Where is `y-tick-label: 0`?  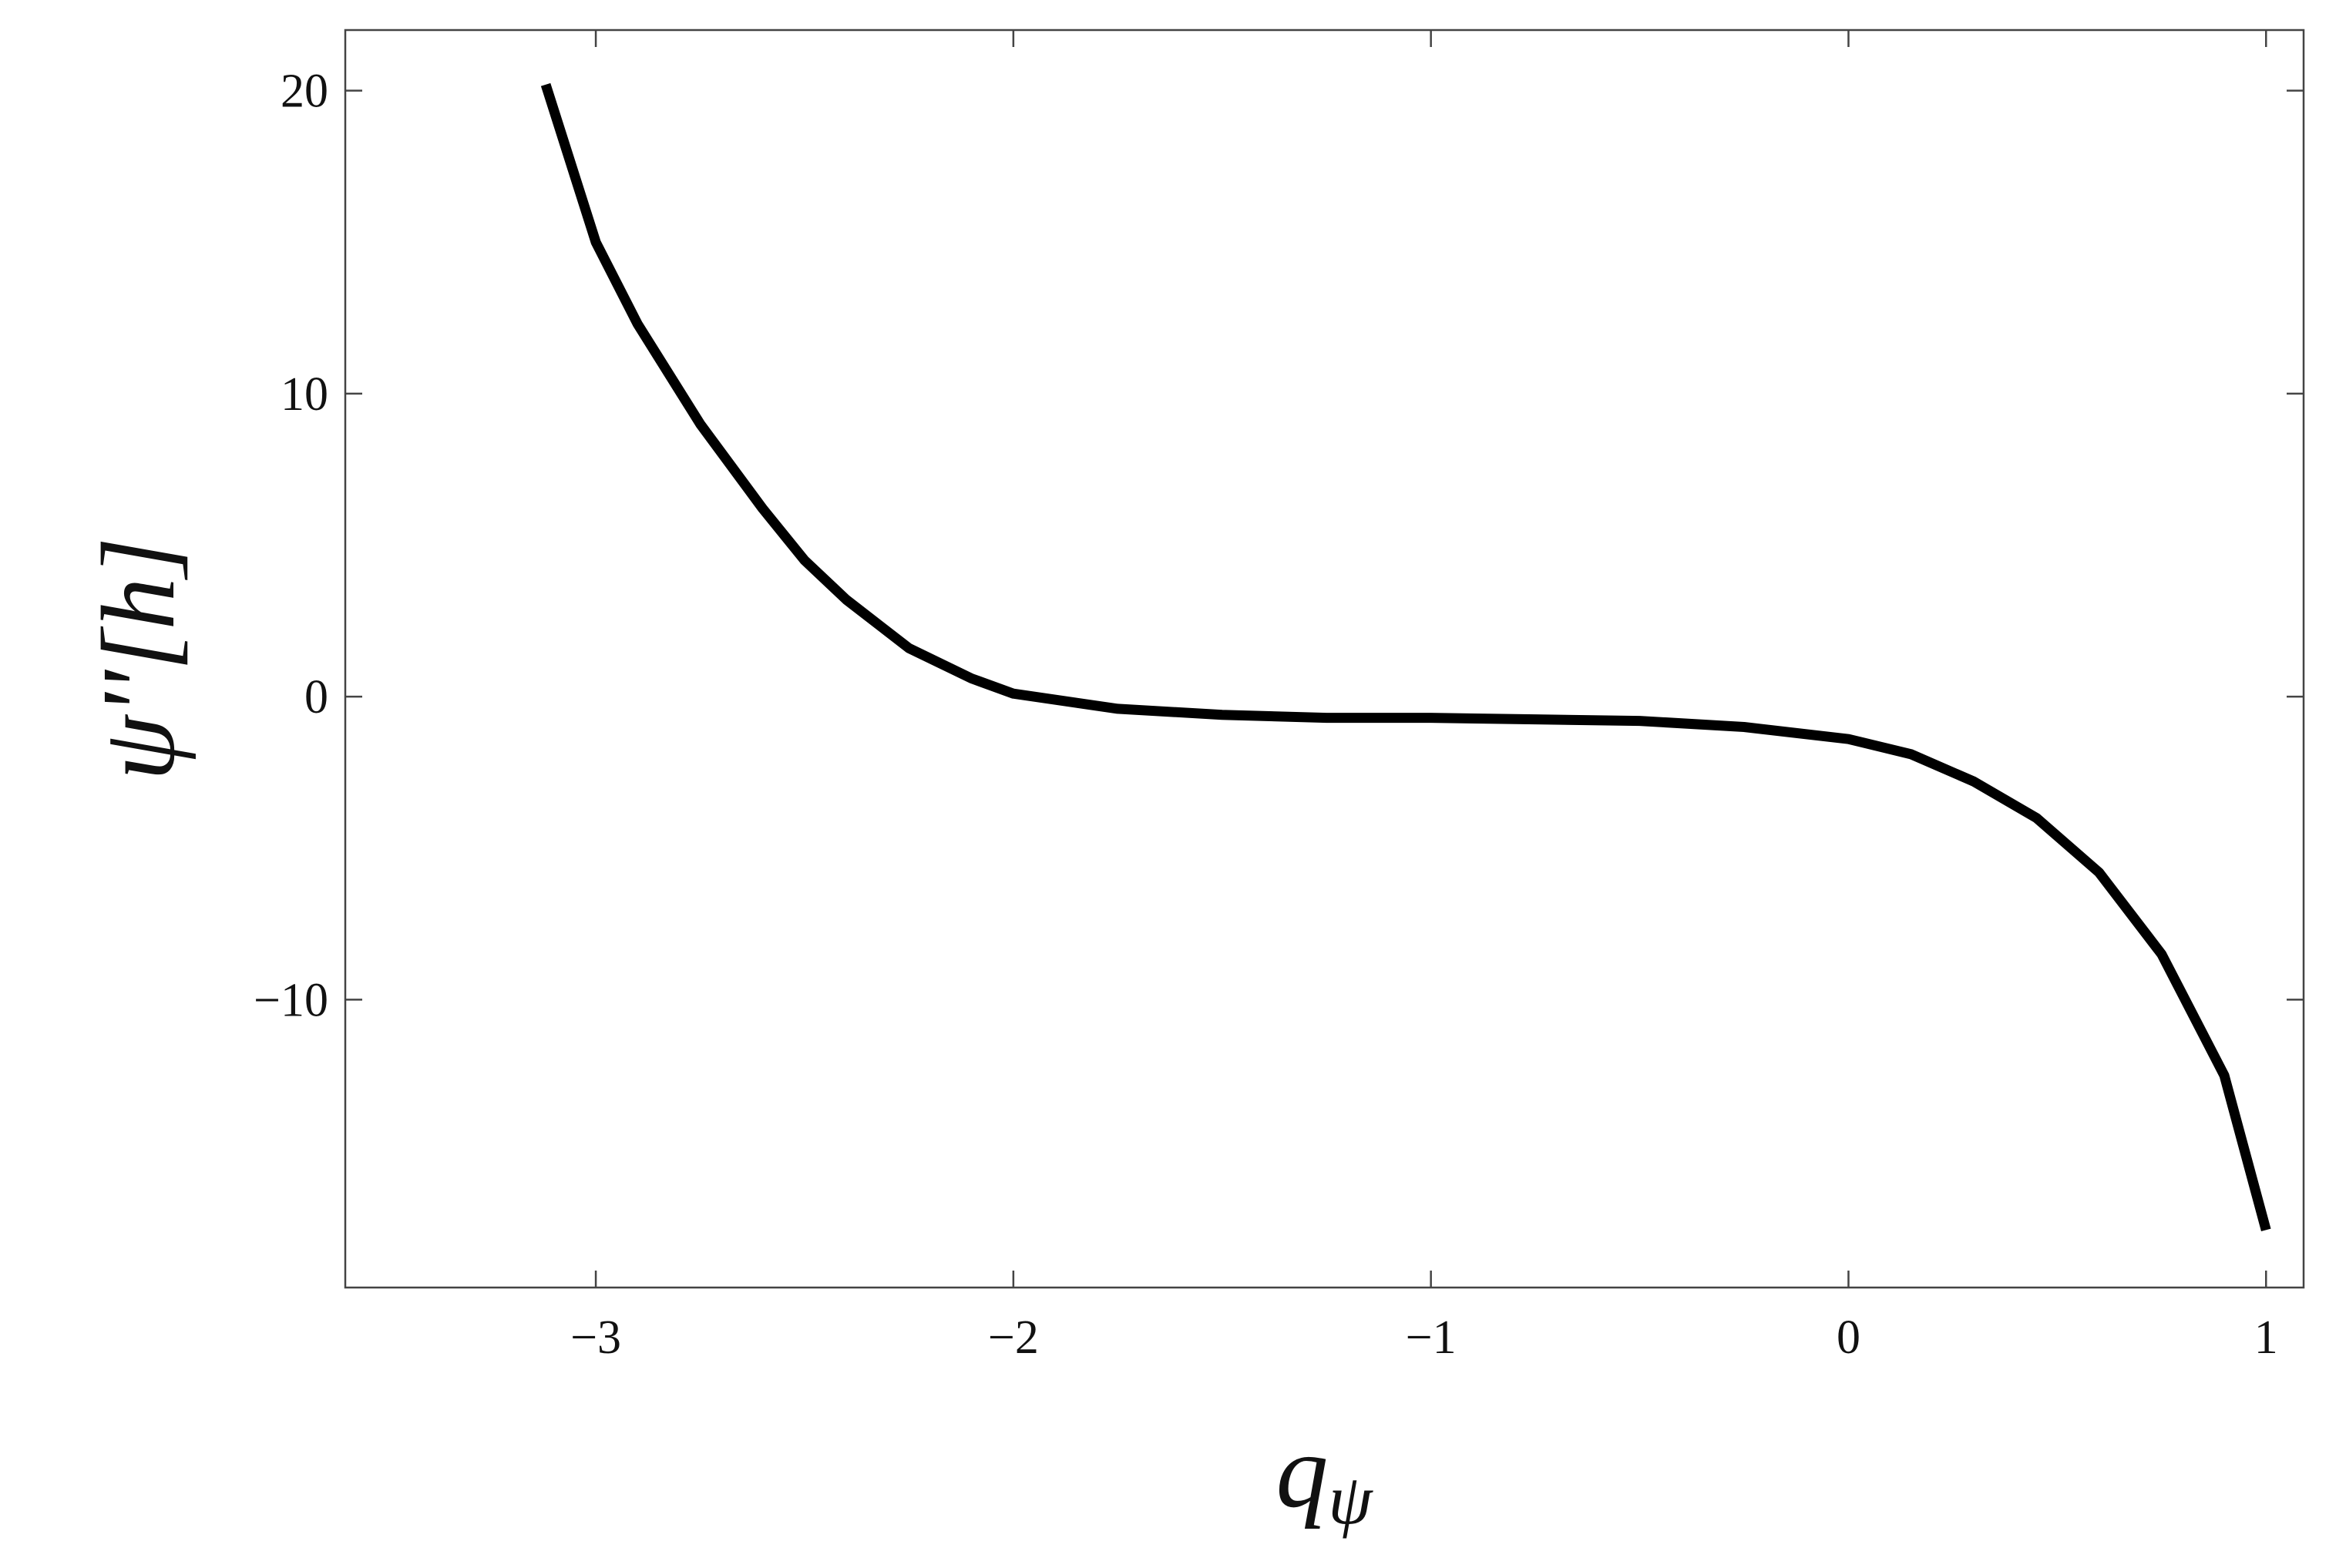 y-tick-label: 0 is located at coordinates (316, 697).